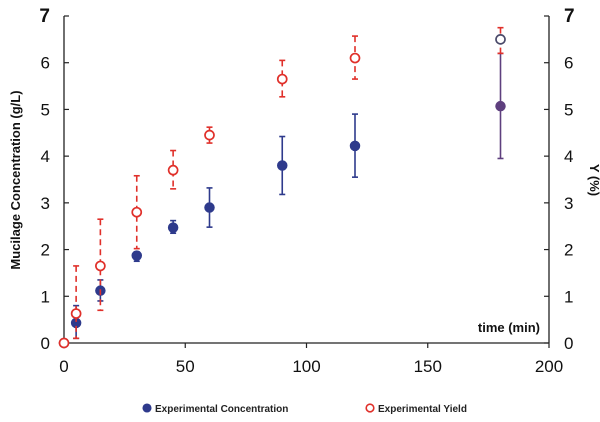 This screenshot has height=422, width=600. What do you see at coordinates (45, 63) in the screenshot?
I see `y-tick-label: 6` at bounding box center [45, 63].